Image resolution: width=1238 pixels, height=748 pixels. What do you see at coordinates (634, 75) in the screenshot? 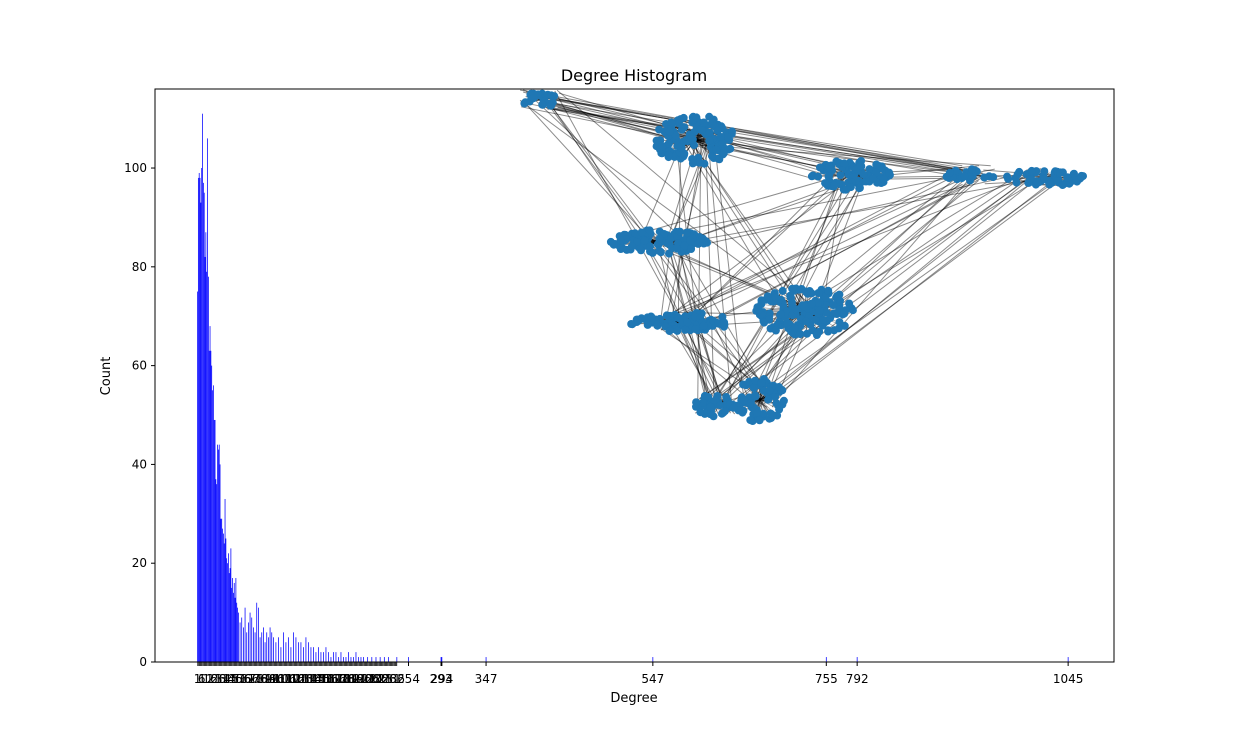
I see `chart-title: Degree Histogram` at bounding box center [634, 75].